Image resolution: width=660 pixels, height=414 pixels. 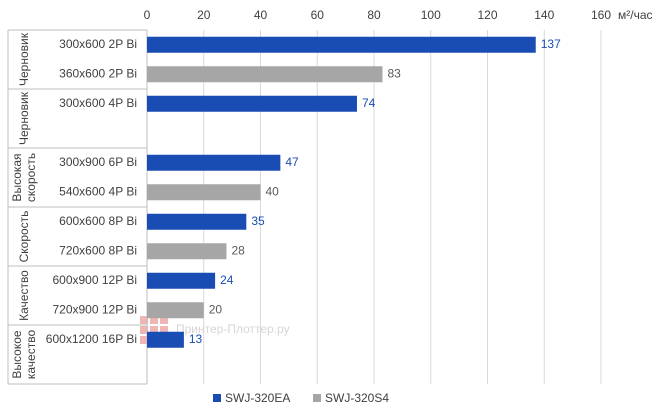 I want to click on y-tick-label: 300x600 4P Bi, so click(x=98, y=103).